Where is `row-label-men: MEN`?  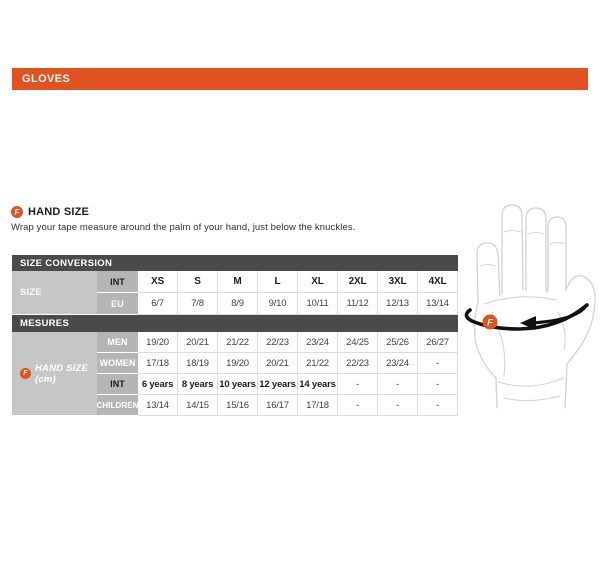 row-label-men: MEN is located at coordinates (117, 342).